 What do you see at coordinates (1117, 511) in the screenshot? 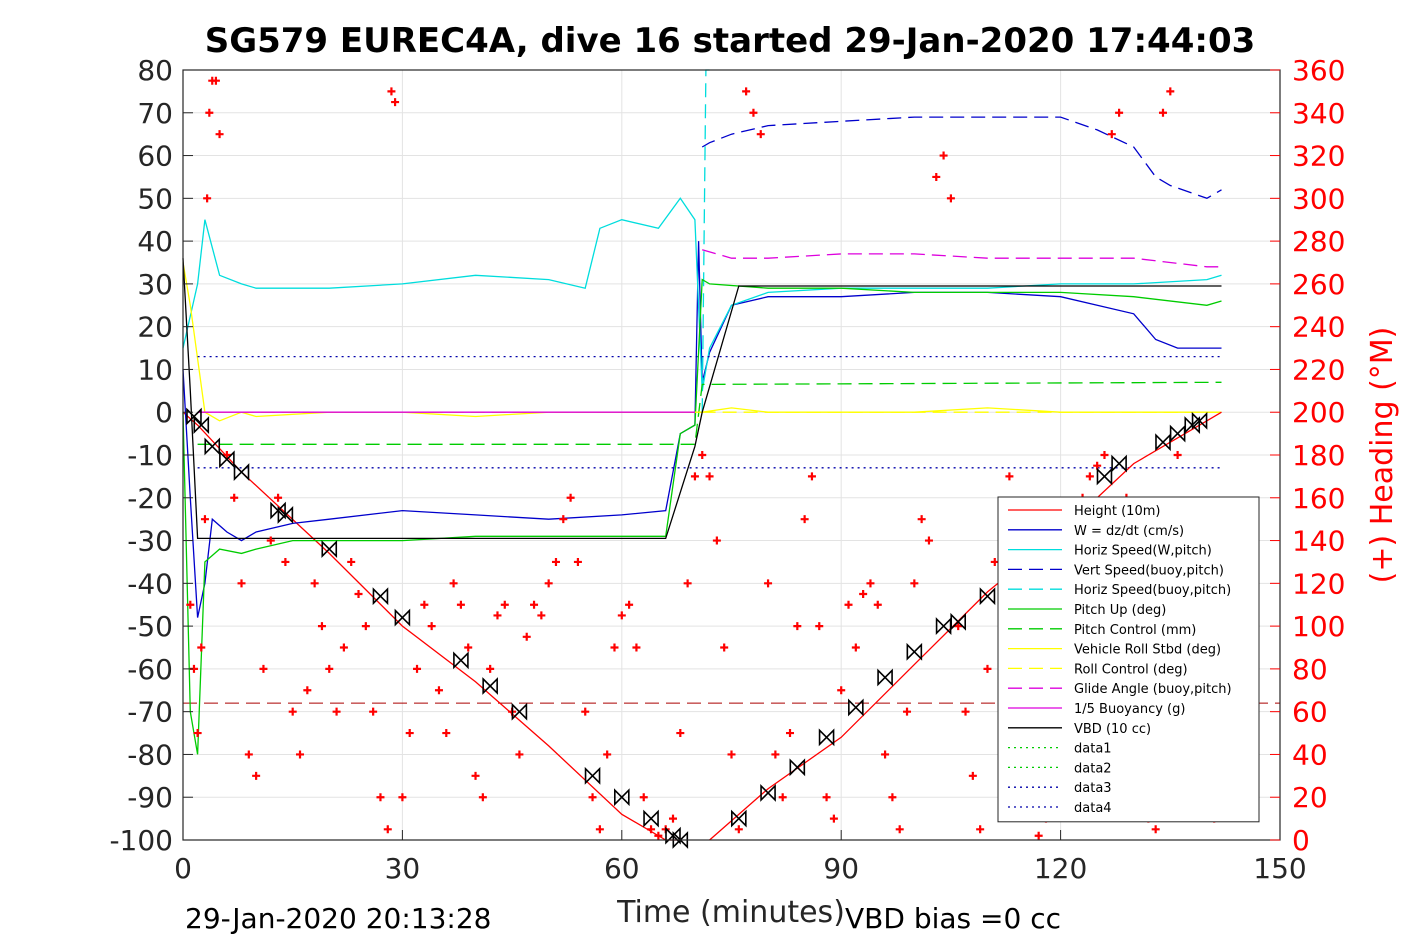
I see `legend-entry: Height (10m)` at bounding box center [1117, 511].